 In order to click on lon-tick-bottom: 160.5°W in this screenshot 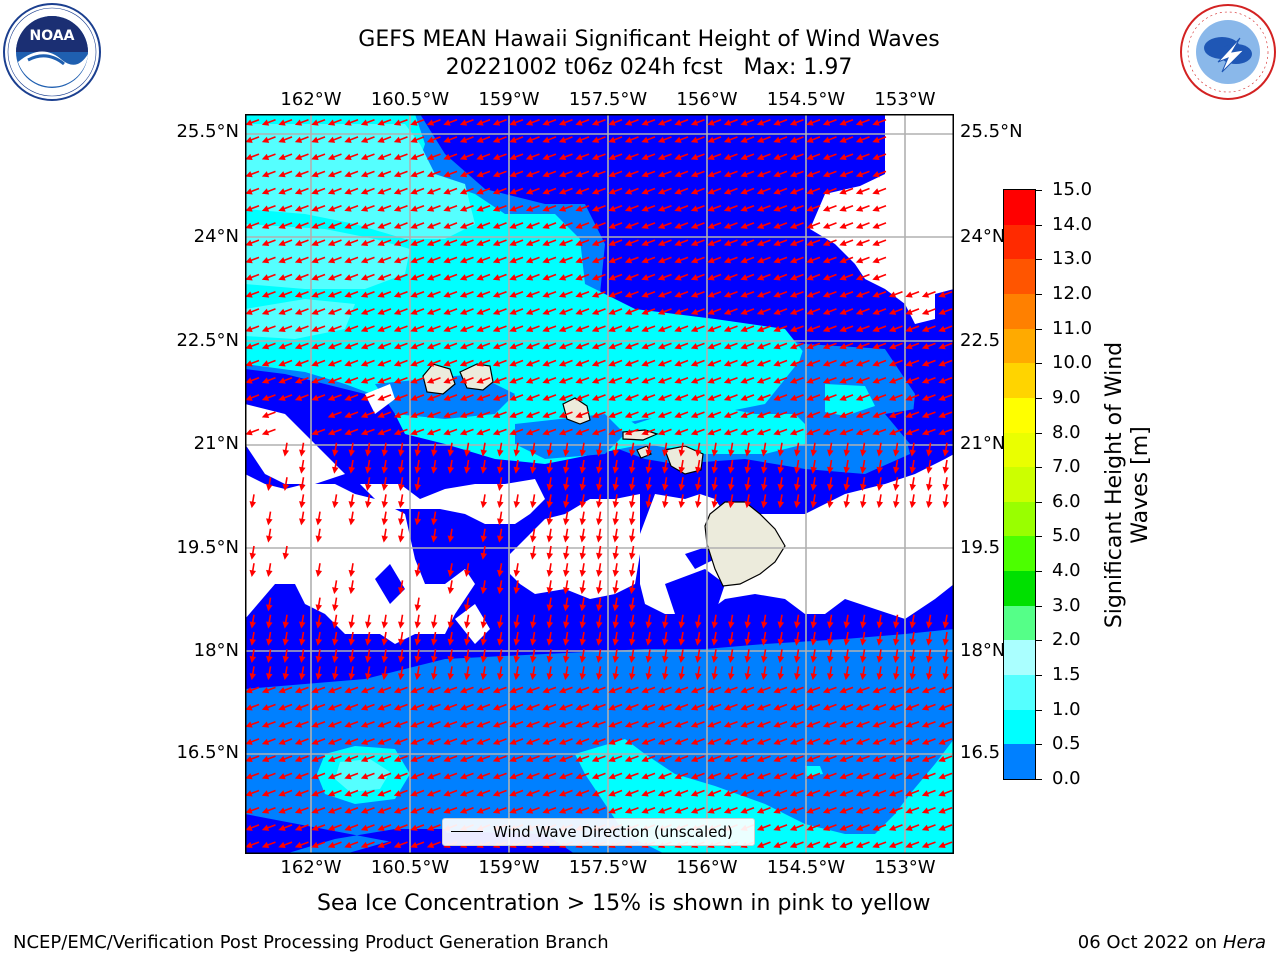, I will do `click(410, 868)`.